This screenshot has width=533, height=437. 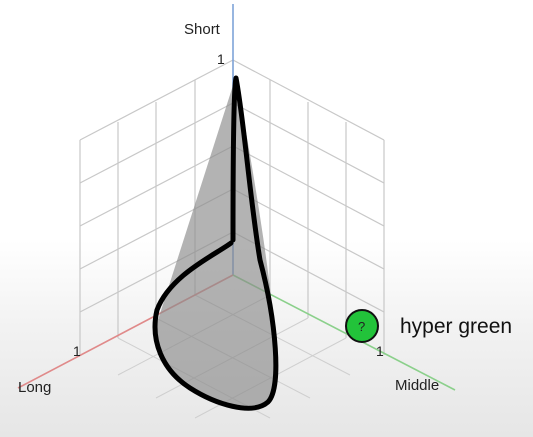 I want to click on hyper-green-callout: ? hyper green, so click(x=428, y=326).